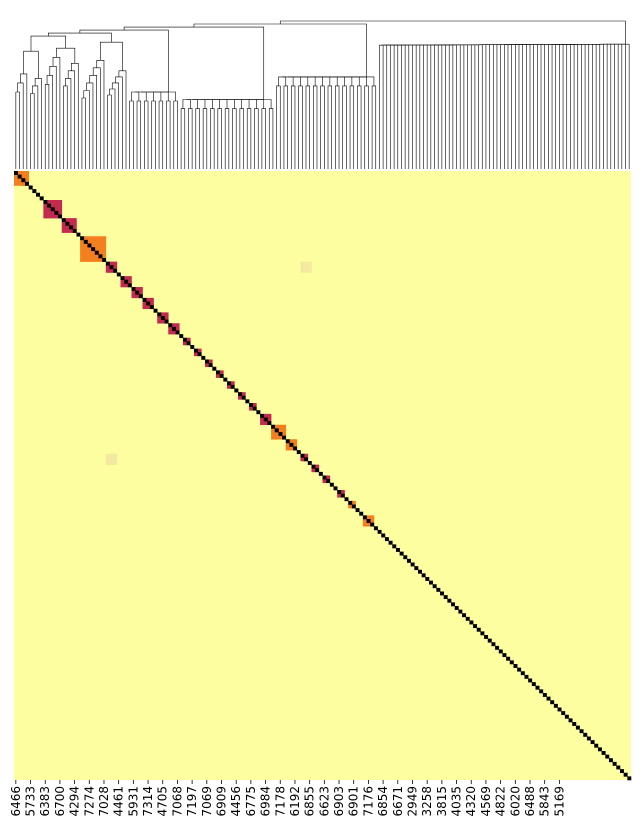 The height and width of the screenshot is (838, 644). I want to click on x-tick-label: 6984, so click(266, 801).